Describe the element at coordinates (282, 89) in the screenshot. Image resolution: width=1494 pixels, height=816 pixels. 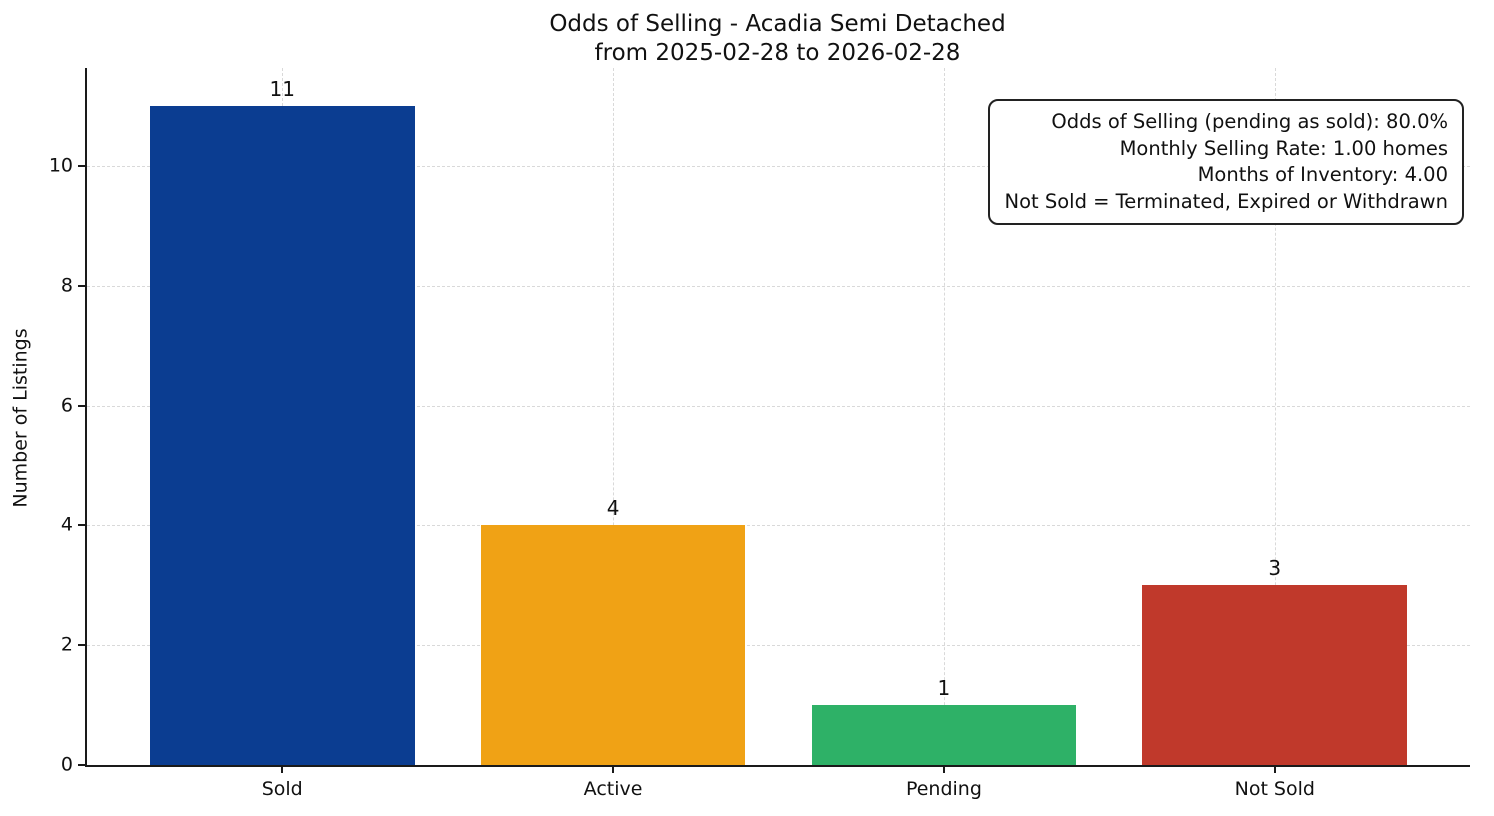
I see `bar-value-label-sold: 11` at that location.